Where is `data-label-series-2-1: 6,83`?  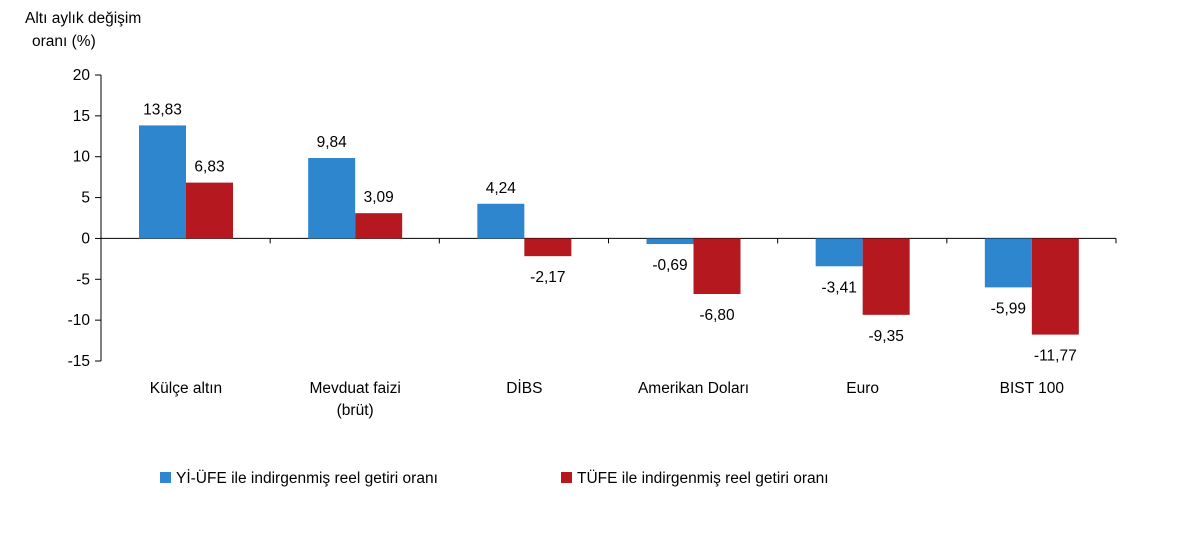 data-label-series-2-1: 6,83 is located at coordinates (209, 167).